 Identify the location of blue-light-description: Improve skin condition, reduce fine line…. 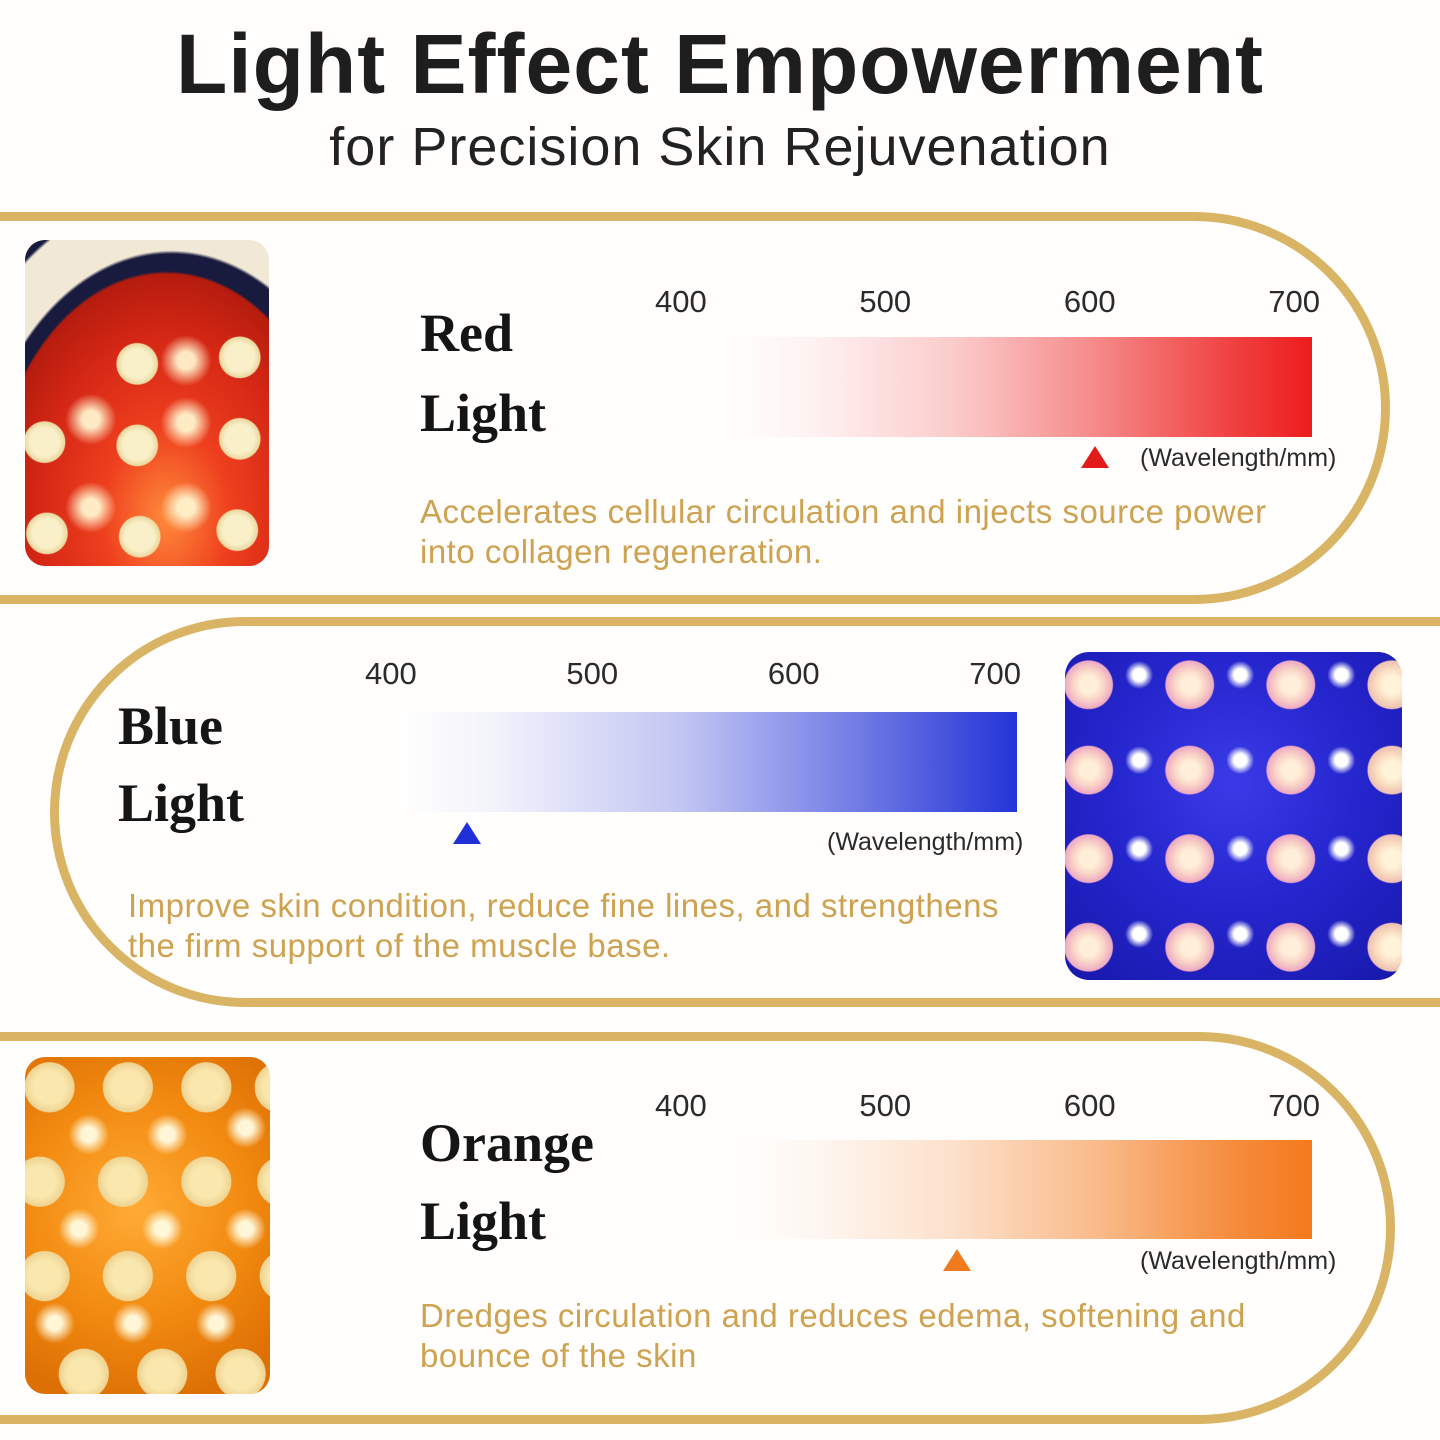
(563, 925).